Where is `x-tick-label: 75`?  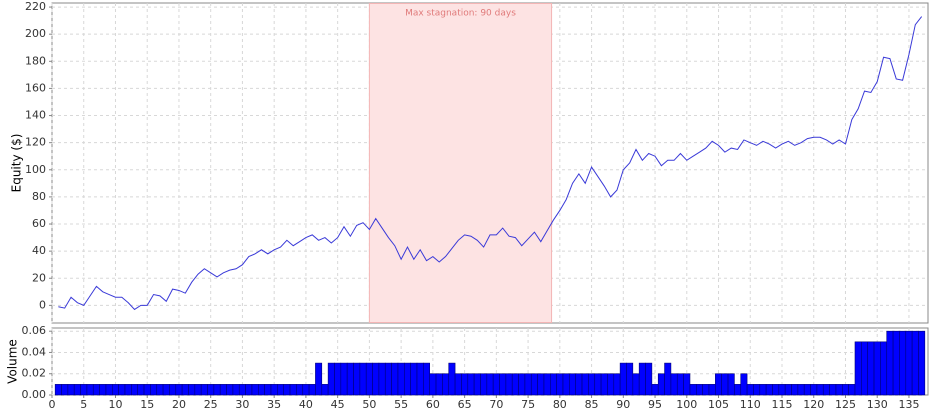
x-tick-label: 75 is located at coordinates (528, 403).